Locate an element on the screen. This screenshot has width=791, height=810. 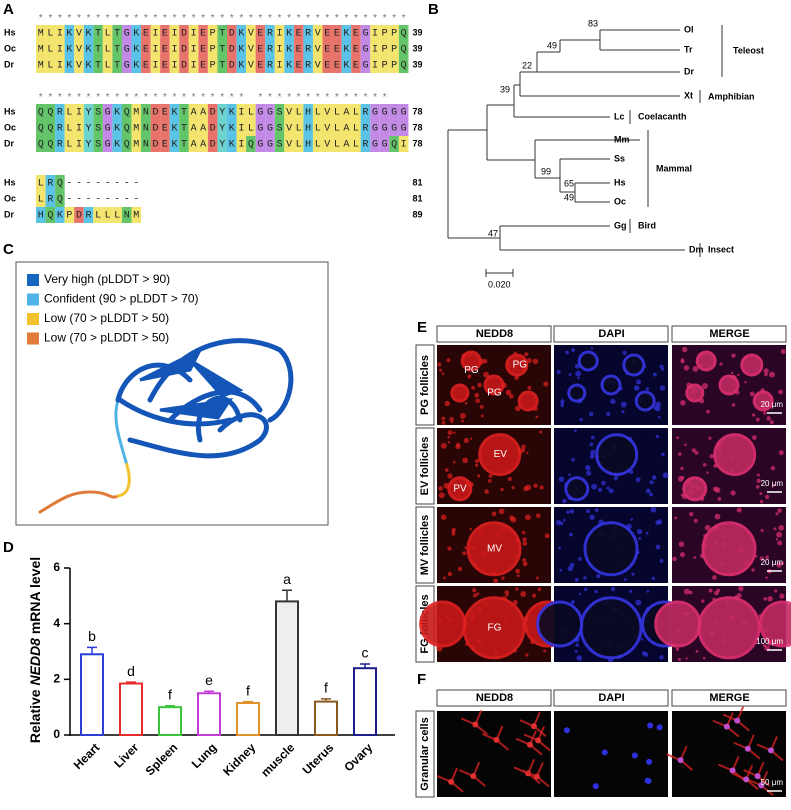
panel-label: D is located at coordinates (8, 547).